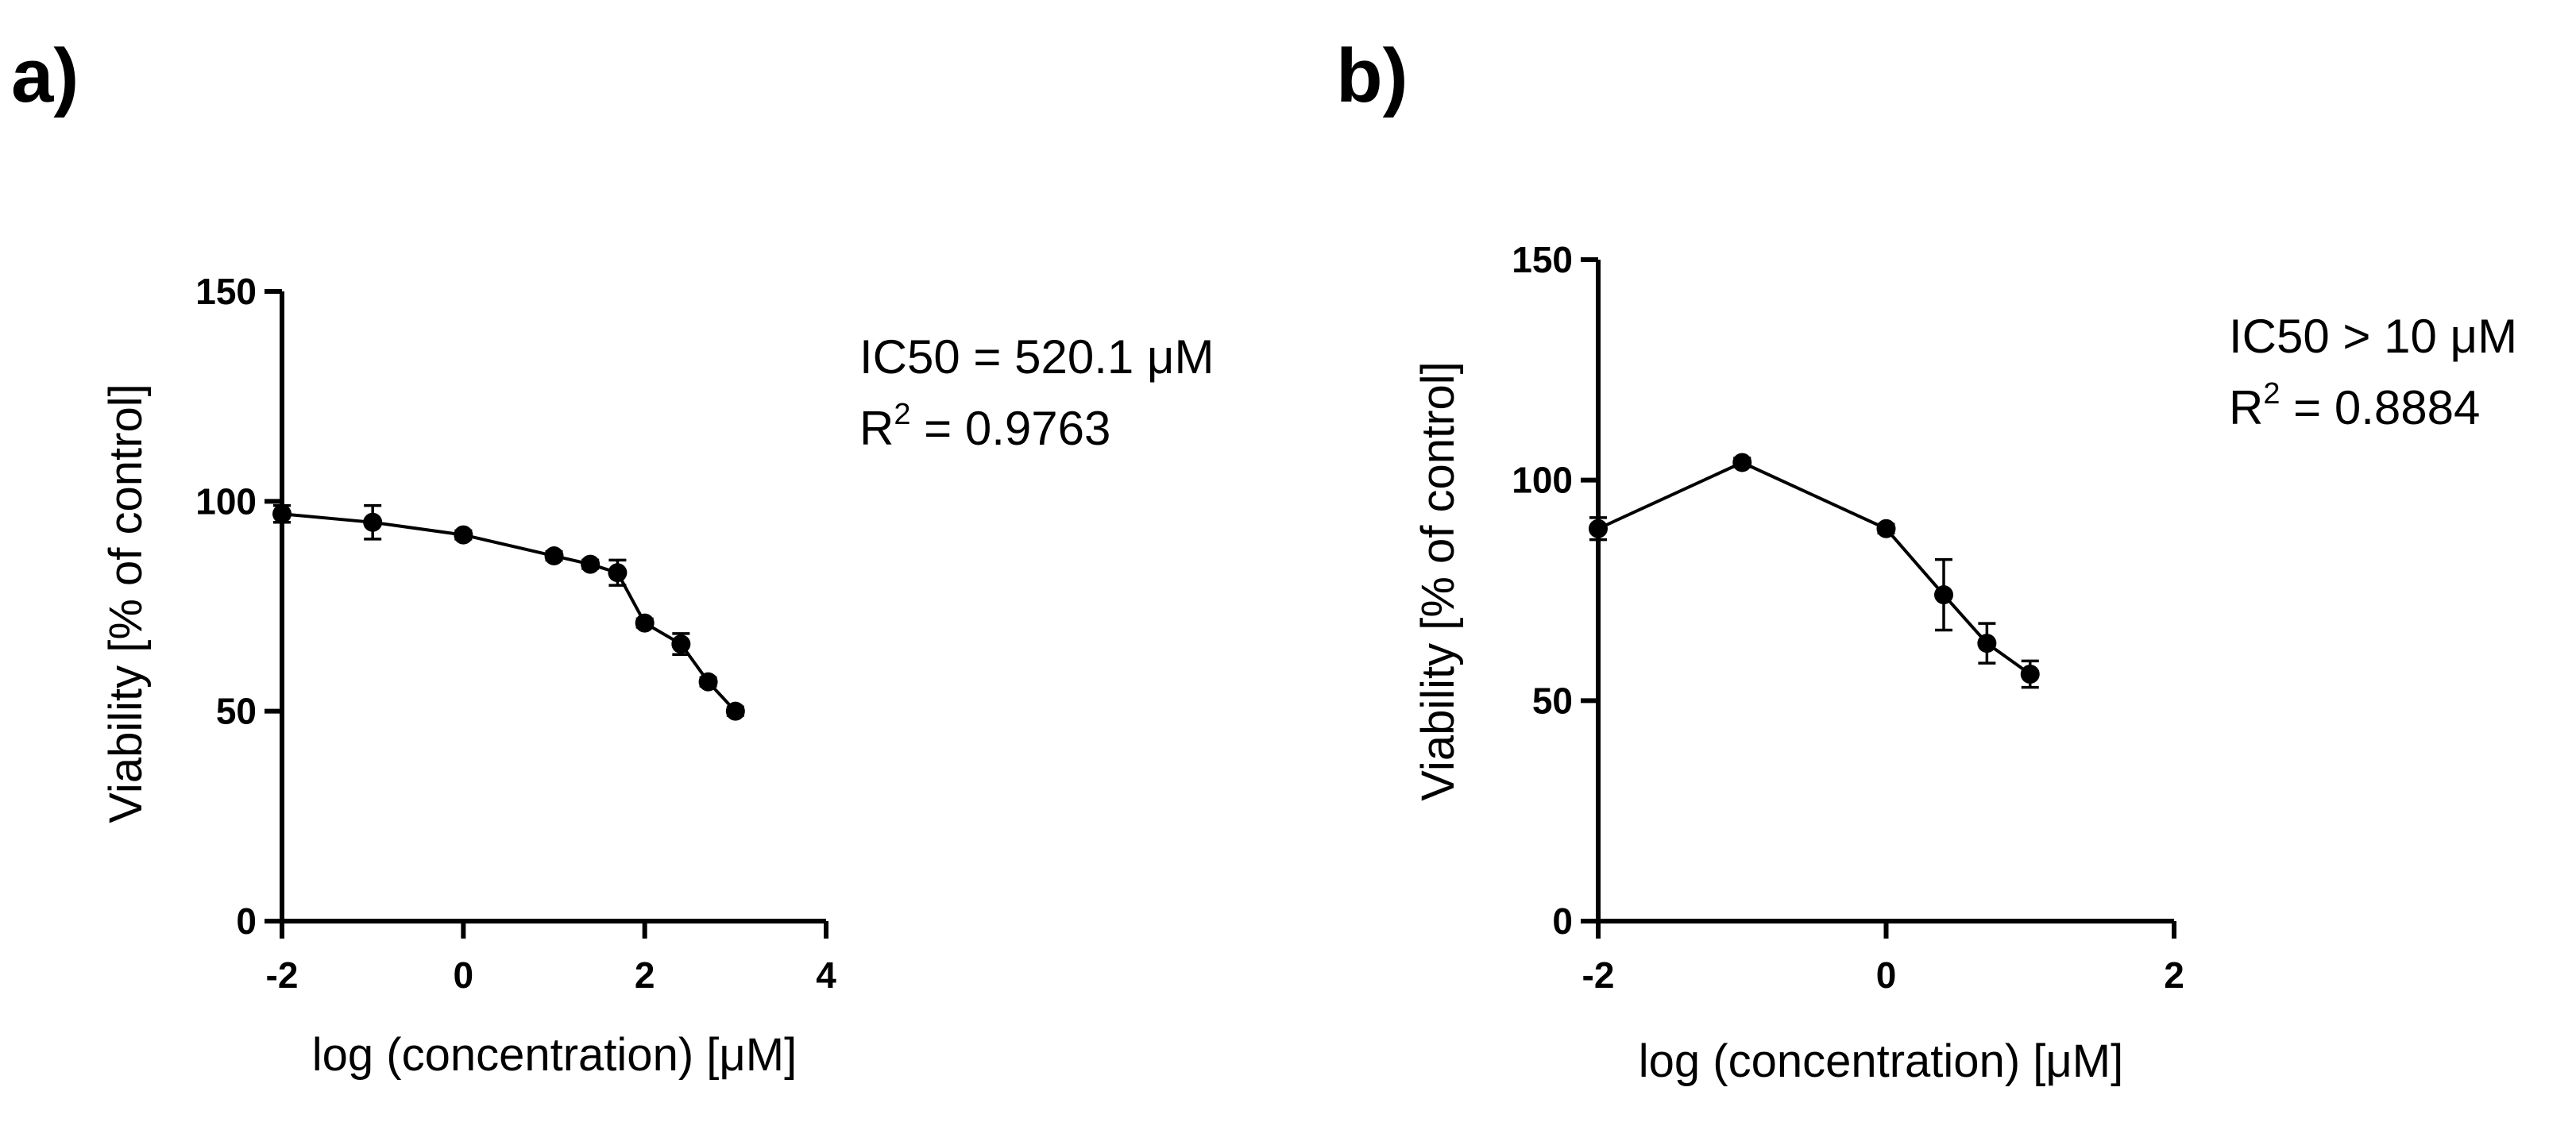 The height and width of the screenshot is (1122, 2576). I want to click on panel-a-marks, so click(508, 612).